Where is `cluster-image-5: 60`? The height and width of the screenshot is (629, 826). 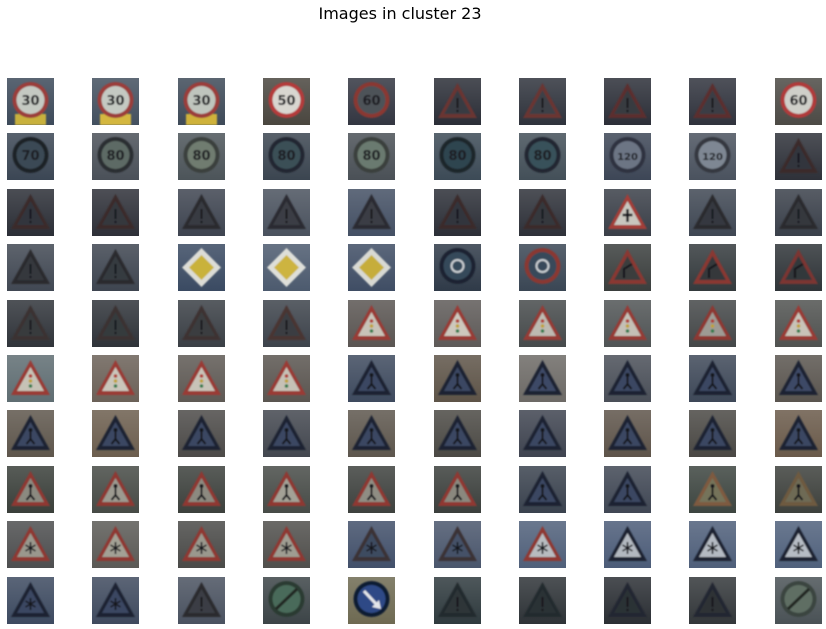 cluster-image-5: 60 is located at coordinates (371, 101).